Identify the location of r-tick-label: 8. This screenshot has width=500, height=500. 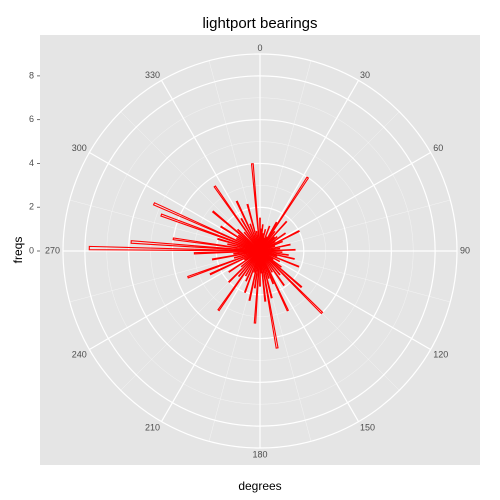
(31, 75).